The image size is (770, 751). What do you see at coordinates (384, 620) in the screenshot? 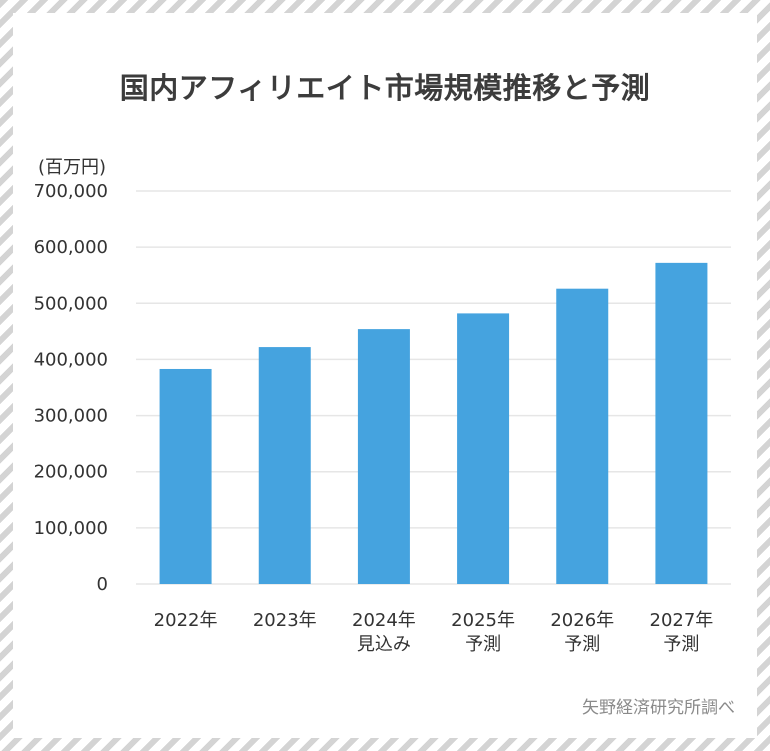
I see `x-category-label: 2024年` at bounding box center [384, 620].